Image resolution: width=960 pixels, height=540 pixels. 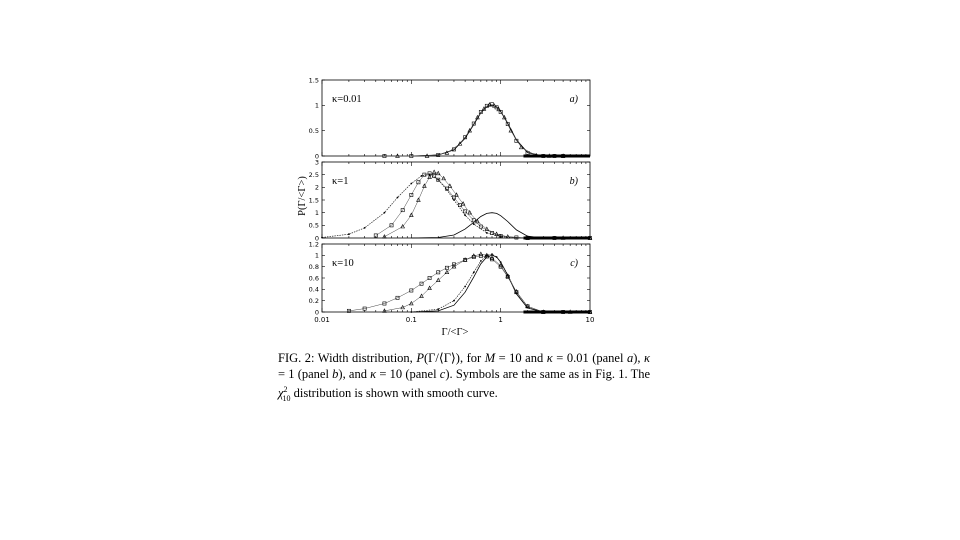 What do you see at coordinates (574, 99) in the screenshot?
I see `panel-label: a)` at bounding box center [574, 99].